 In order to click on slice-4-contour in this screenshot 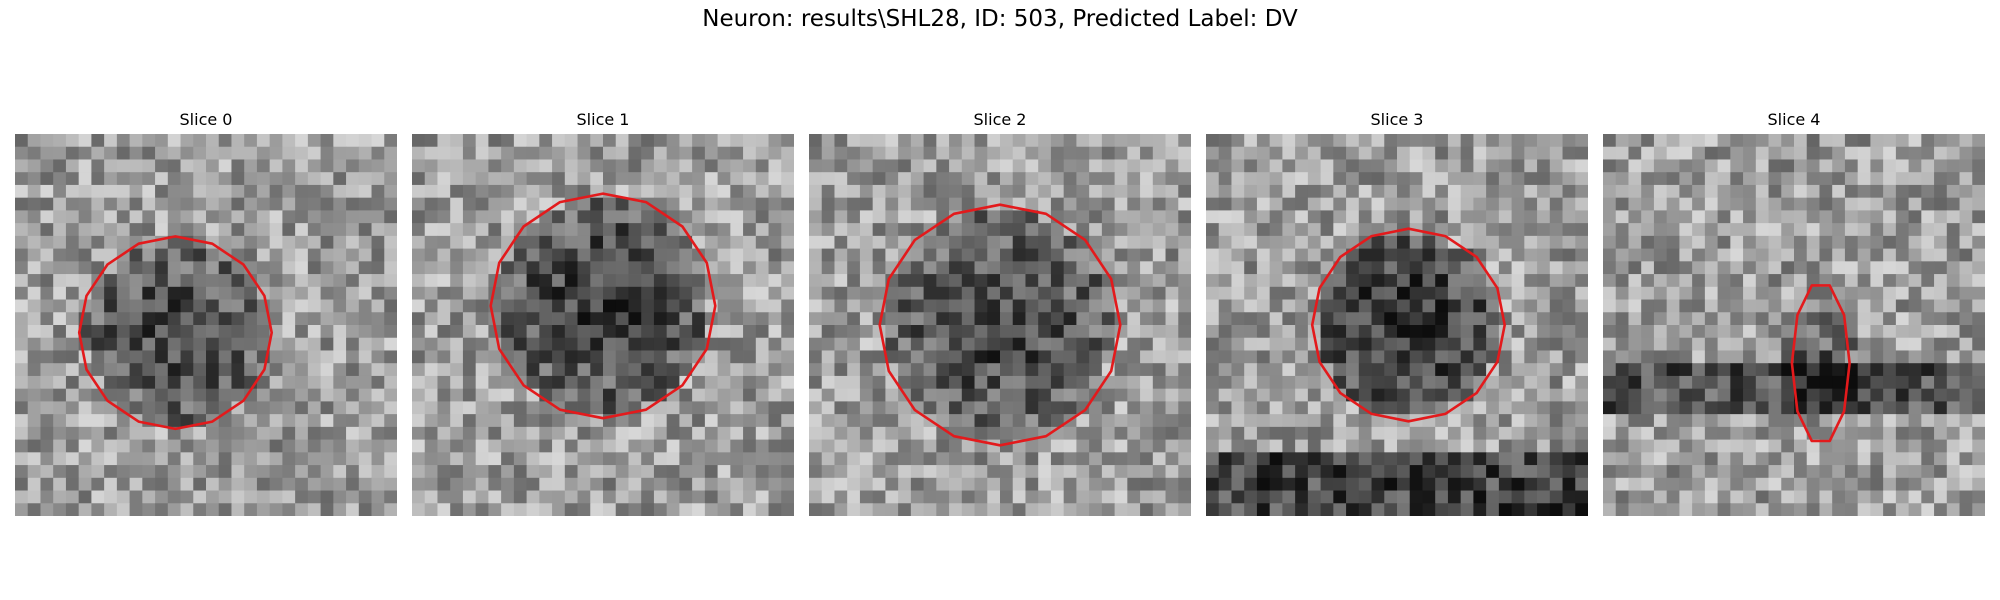, I will do `click(1820, 363)`.